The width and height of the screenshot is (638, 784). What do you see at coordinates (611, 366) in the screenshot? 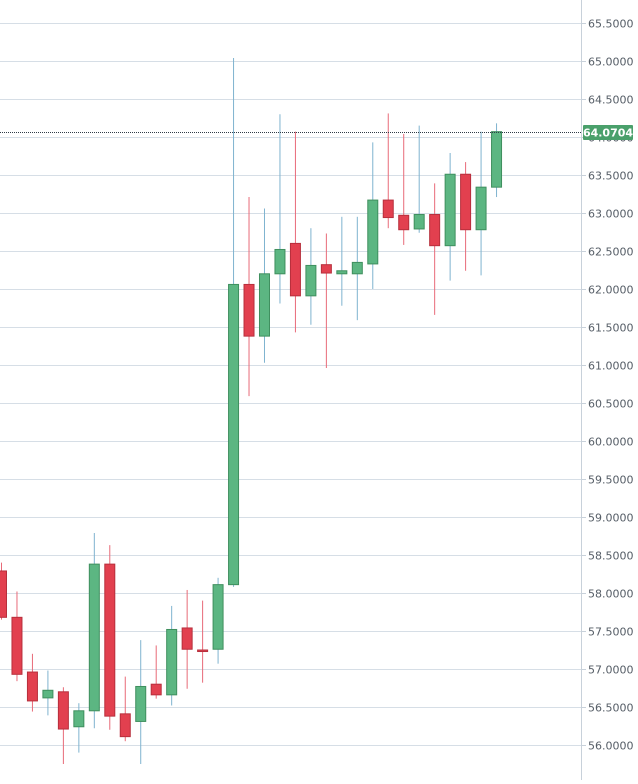
I see `y-tick-label: 61.0000` at bounding box center [611, 366].